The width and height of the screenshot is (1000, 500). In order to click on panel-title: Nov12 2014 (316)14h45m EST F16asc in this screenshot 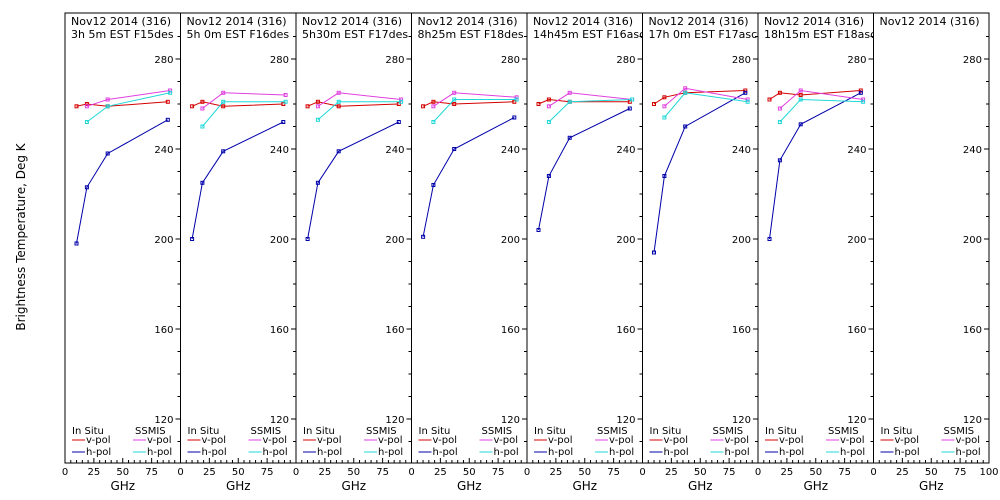, I will do `click(588, 28)`.